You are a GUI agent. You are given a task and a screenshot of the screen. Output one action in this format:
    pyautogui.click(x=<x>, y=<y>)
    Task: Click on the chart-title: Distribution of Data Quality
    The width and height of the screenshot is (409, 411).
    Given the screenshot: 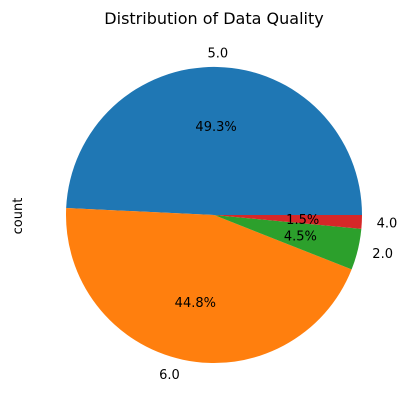 What is the action you would take?
    pyautogui.click(x=213, y=18)
    